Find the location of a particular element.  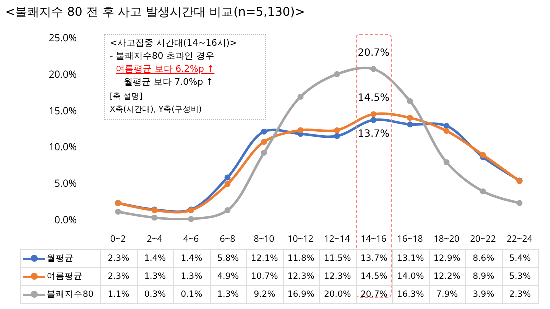

data-label: 5.8% is located at coordinates (228, 258).